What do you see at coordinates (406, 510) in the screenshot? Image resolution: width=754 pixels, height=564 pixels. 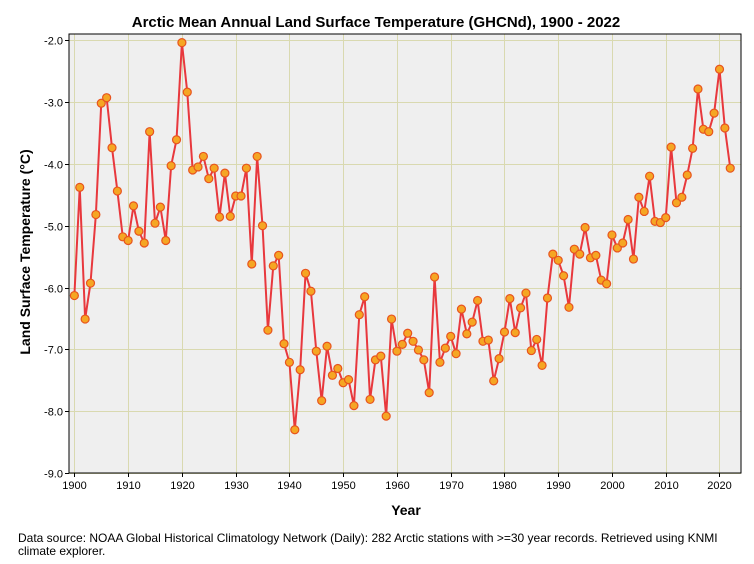 I see `x-axis-title: Year` at bounding box center [406, 510].